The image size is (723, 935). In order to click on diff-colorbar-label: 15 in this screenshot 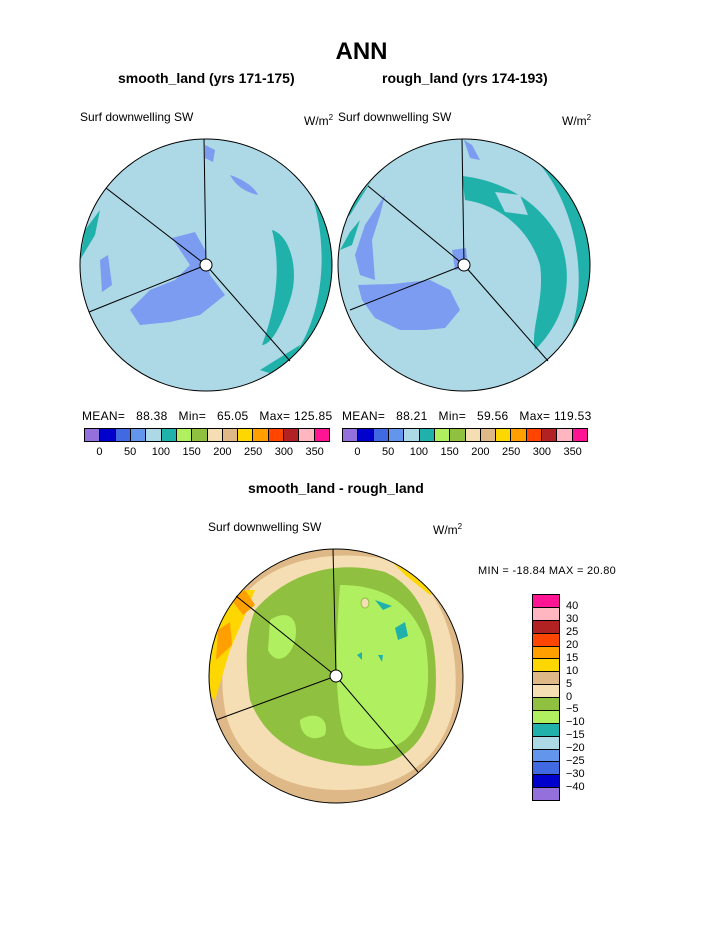, I will do `click(572, 657)`.